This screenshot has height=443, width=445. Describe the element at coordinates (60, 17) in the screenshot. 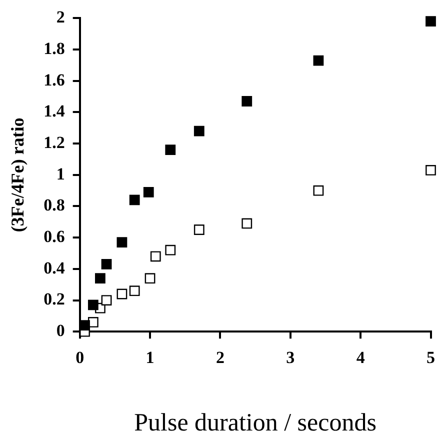

I see `y-tick-label: 2` at that location.